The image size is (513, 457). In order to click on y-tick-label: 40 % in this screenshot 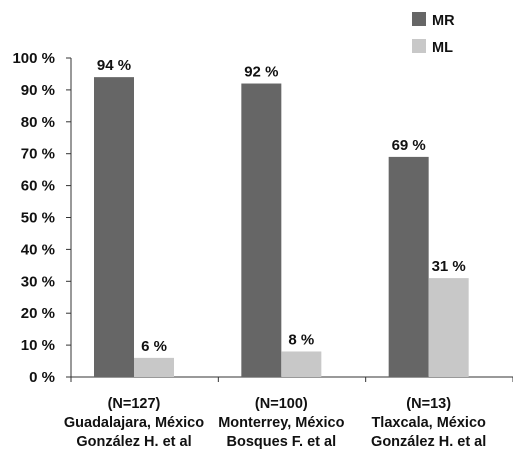, I will do `click(38, 249)`.